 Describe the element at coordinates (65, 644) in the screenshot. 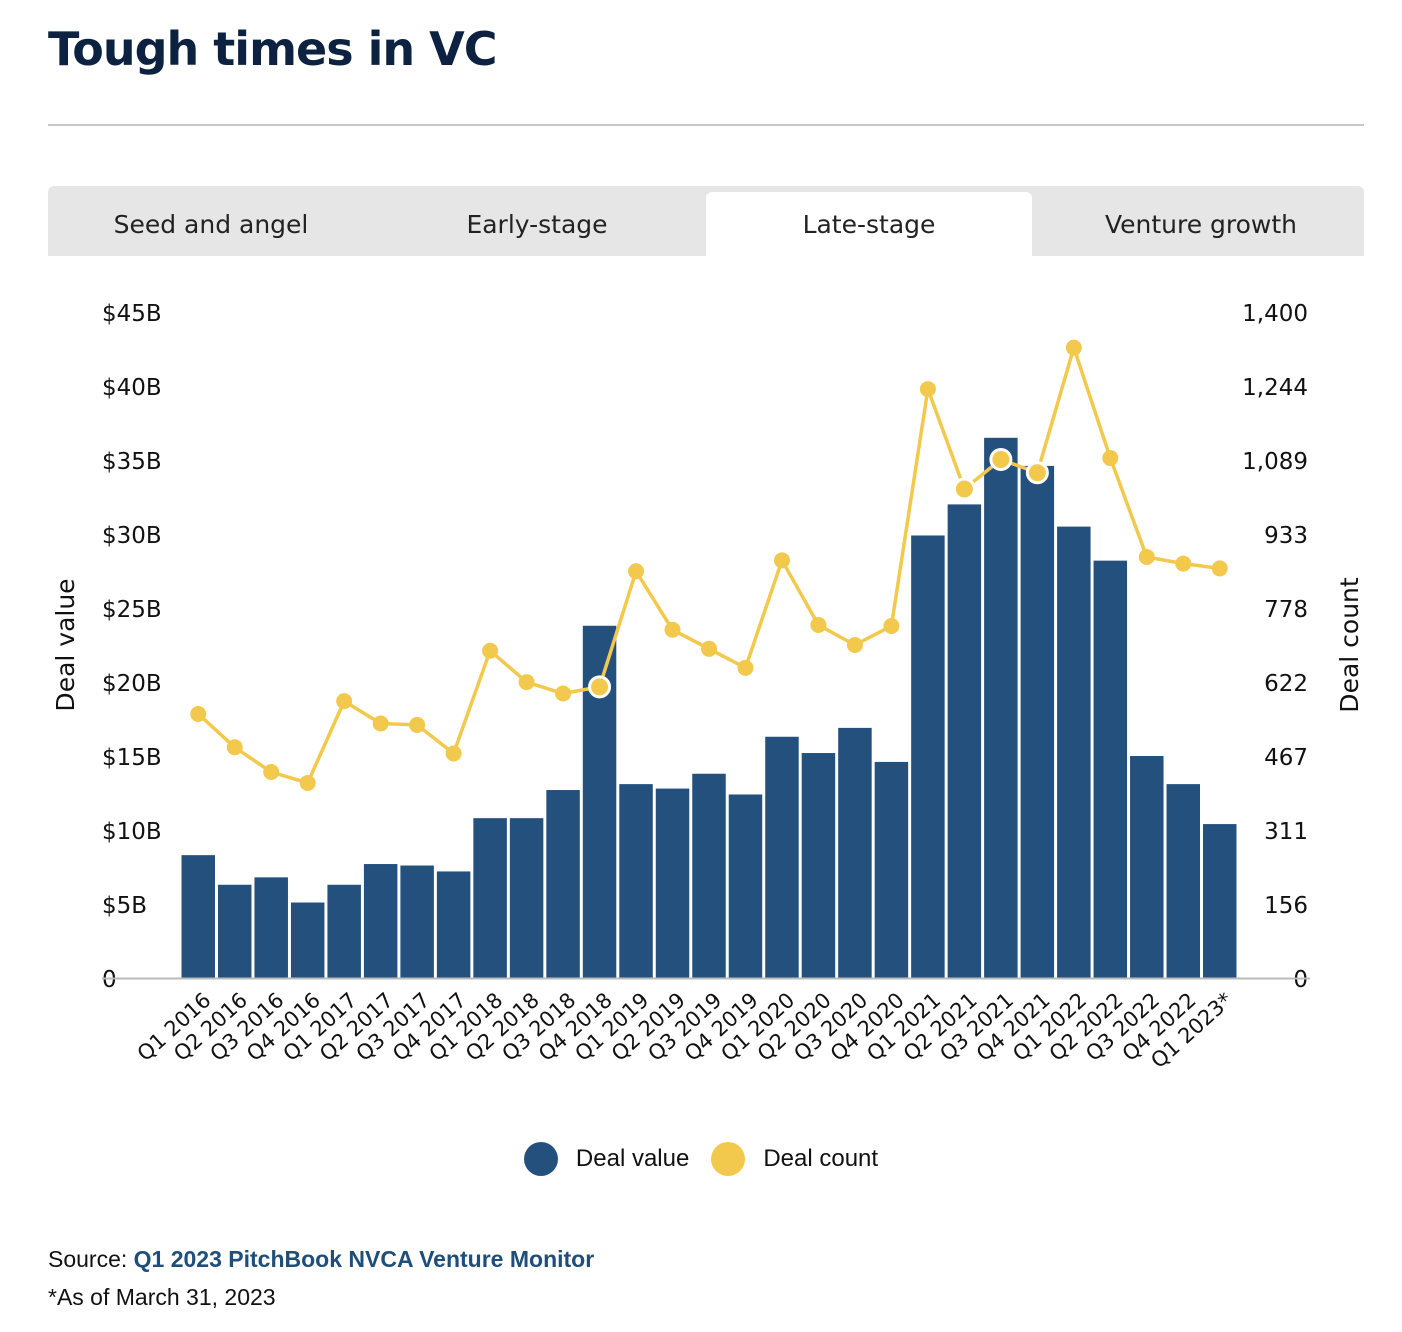

I see `y-left-axis-title: Deal value` at that location.